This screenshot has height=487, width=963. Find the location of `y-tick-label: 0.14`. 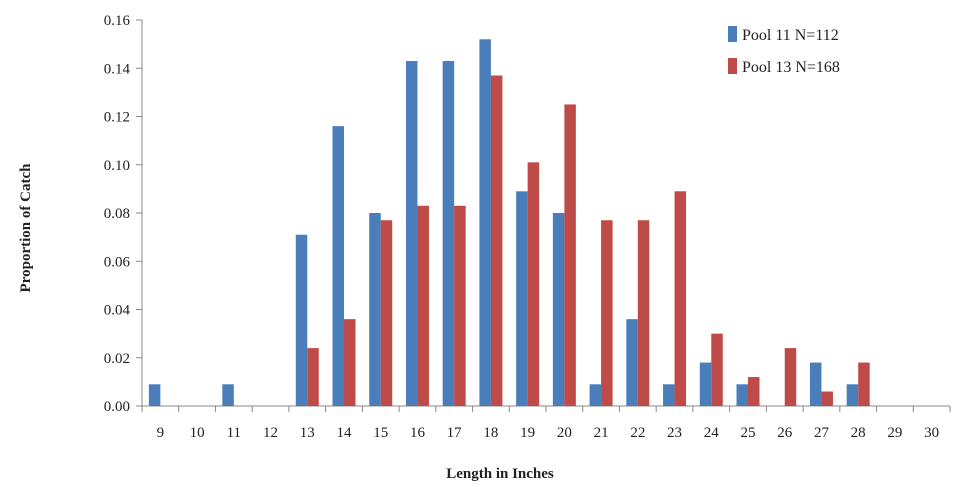

y-tick-label: 0.14 is located at coordinates (117, 69).